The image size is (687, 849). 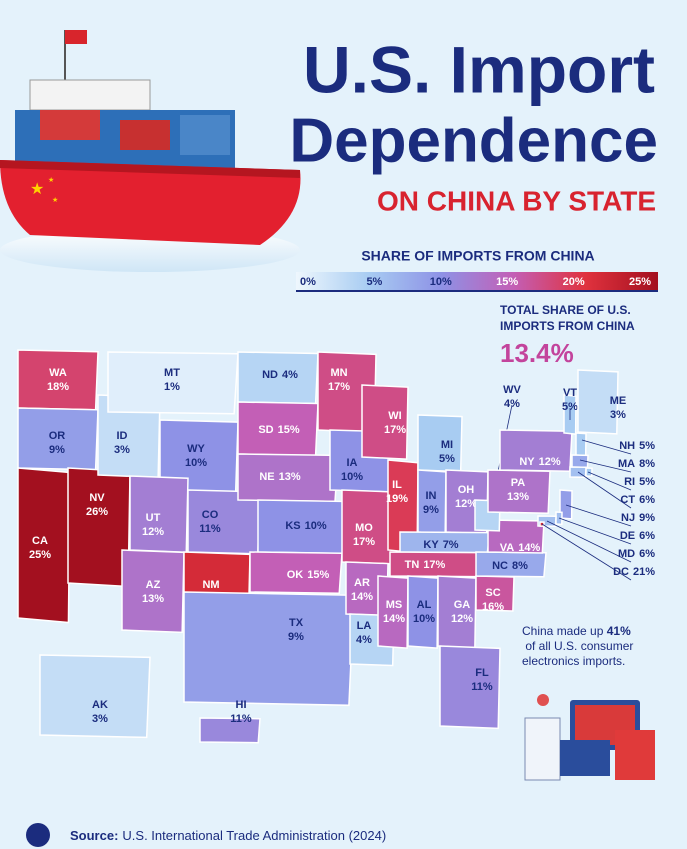 What do you see at coordinates (431, 545) in the screenshot?
I see `state-abbr: KY` at bounding box center [431, 545].